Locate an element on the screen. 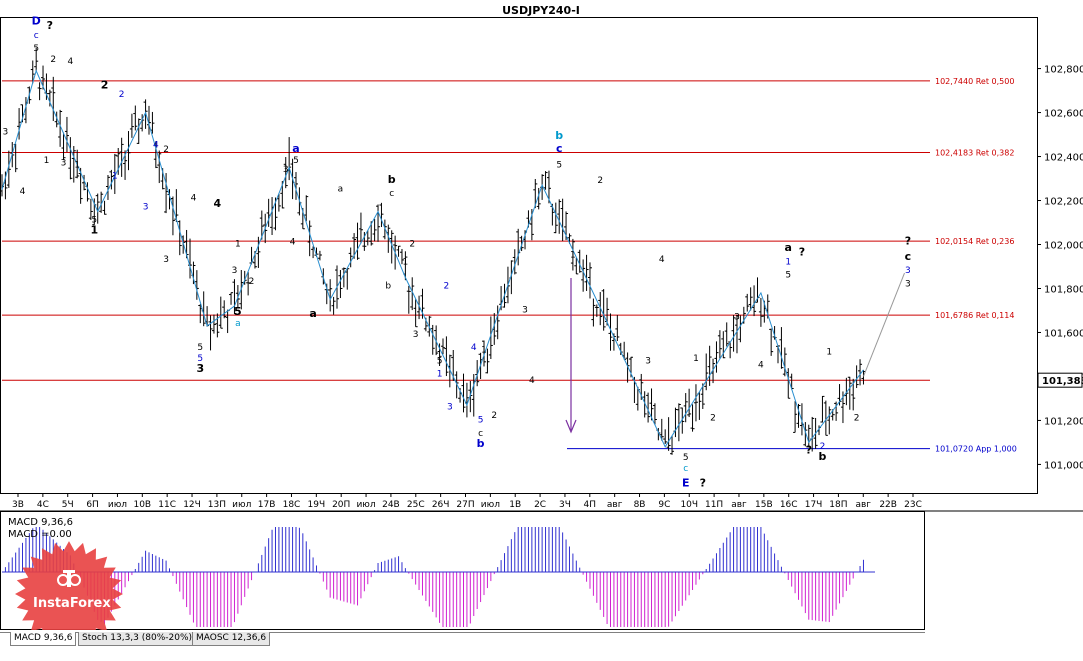 The width and height of the screenshot is (1083, 661). time-tick-label: 4С is located at coordinates (43, 505).